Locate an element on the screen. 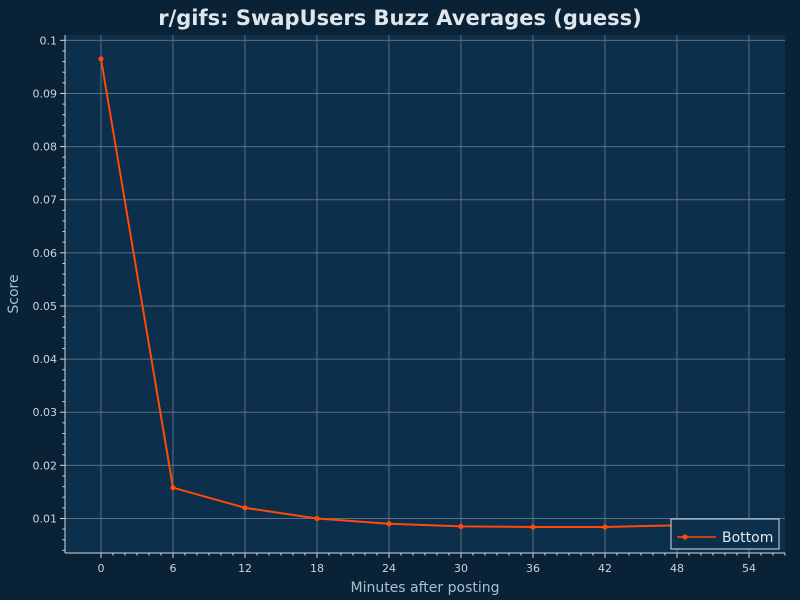 This screenshot has height=600, width=800. y-axis-title: Score is located at coordinates (14, 293).